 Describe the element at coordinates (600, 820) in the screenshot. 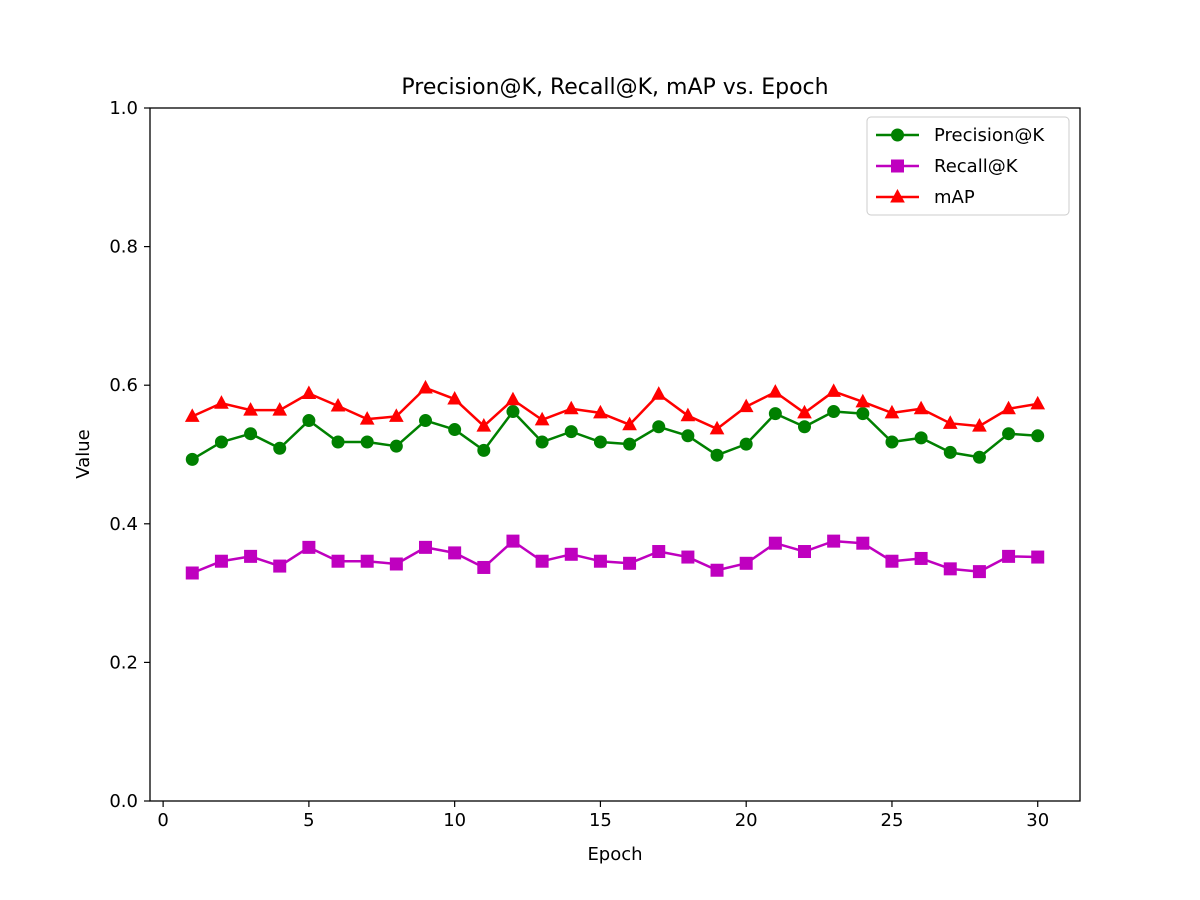

I see `x-tick-label: 15` at that location.